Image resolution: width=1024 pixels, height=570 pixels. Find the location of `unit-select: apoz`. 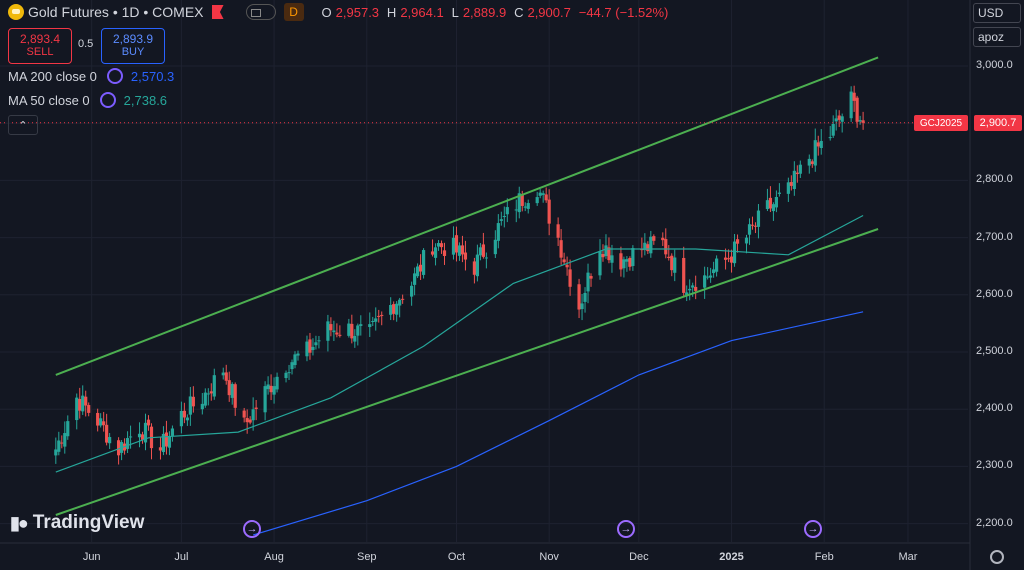

unit-select: apoz is located at coordinates (997, 37).